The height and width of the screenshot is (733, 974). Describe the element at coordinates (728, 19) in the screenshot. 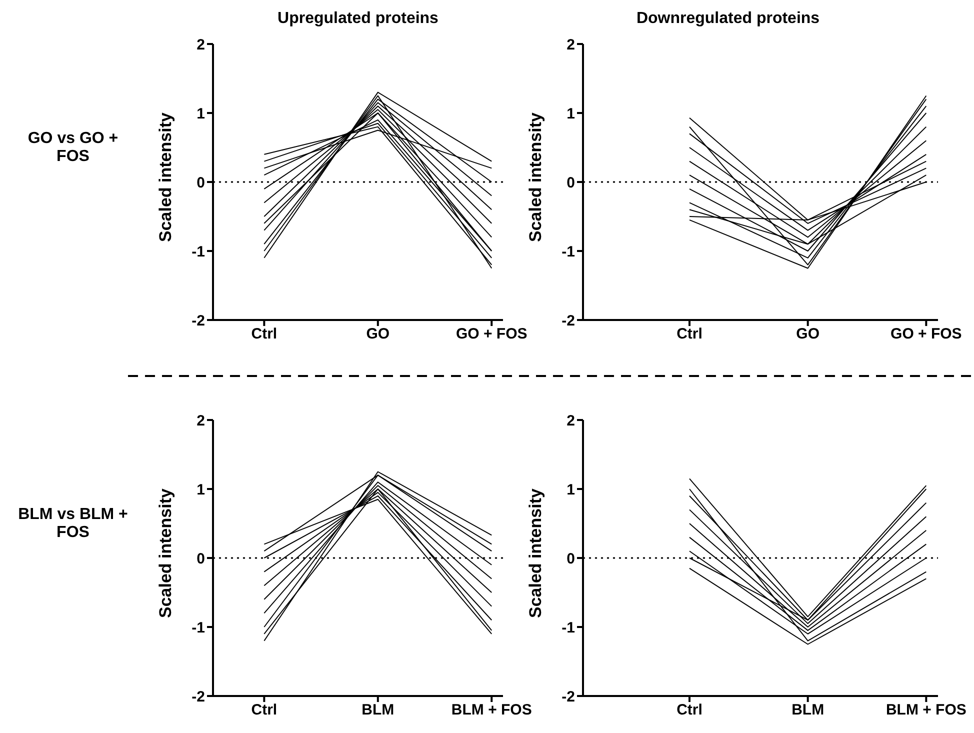

I see `chart-title: Downregulated proteins` at that location.